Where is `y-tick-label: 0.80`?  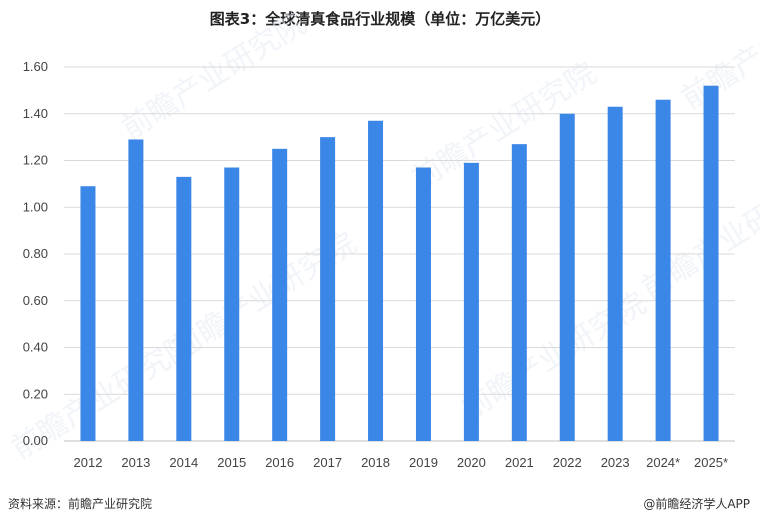
y-tick-label: 0.80 is located at coordinates (35, 253).